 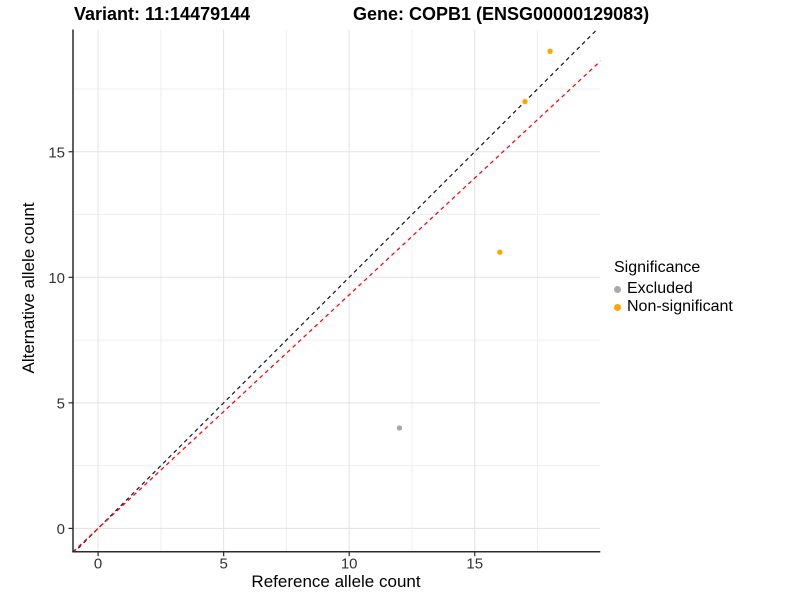 What do you see at coordinates (336, 581) in the screenshot?
I see `x-axis-title: Reference allele count` at bounding box center [336, 581].